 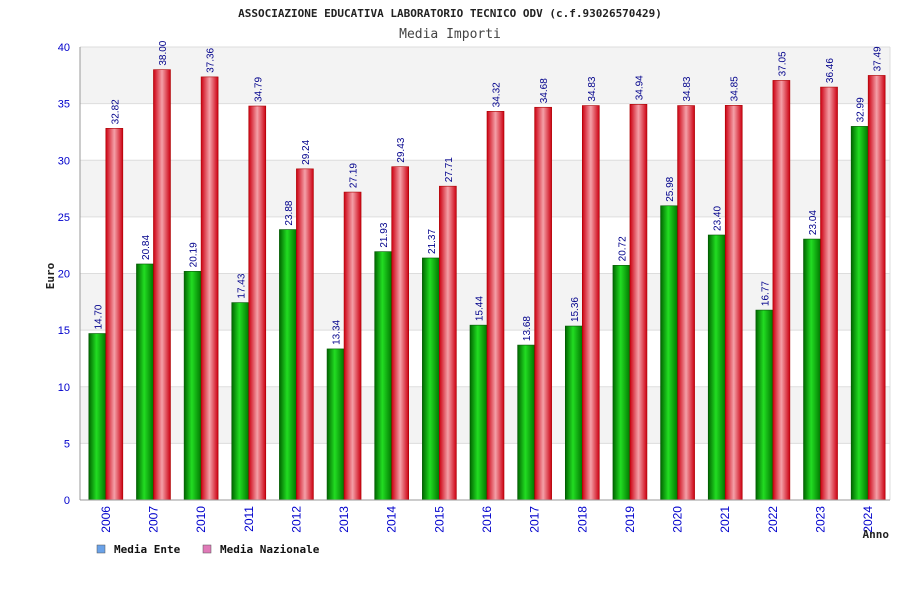 What do you see at coordinates (153, 519) in the screenshot?
I see `x-tick-label: 2007` at bounding box center [153, 519].